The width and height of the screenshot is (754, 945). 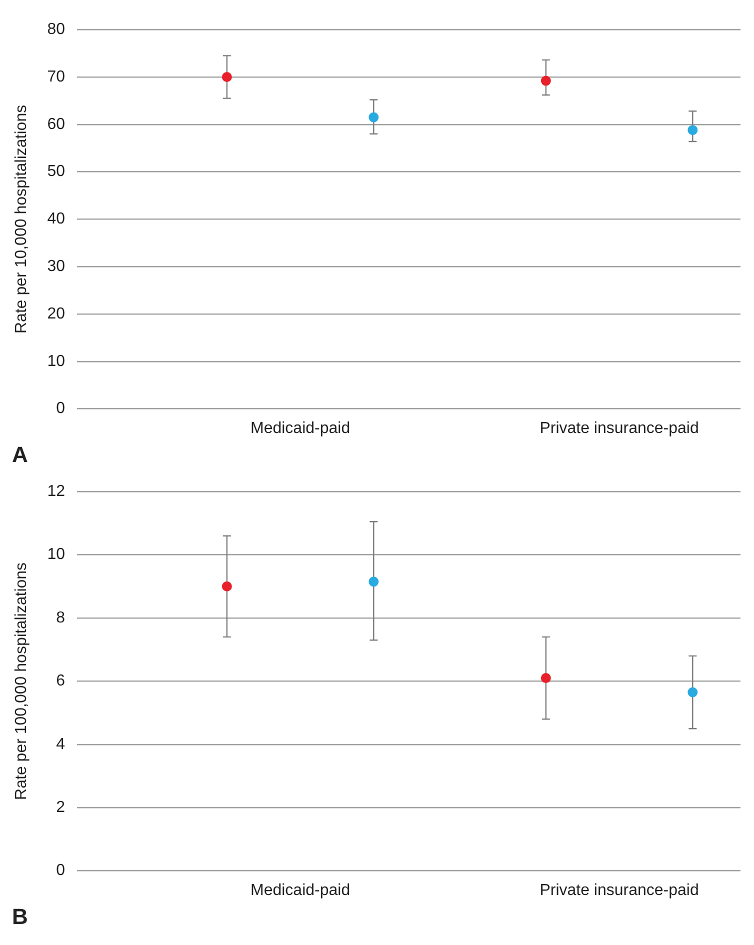 I want to click on y-tick-label: 50, so click(x=56, y=171).